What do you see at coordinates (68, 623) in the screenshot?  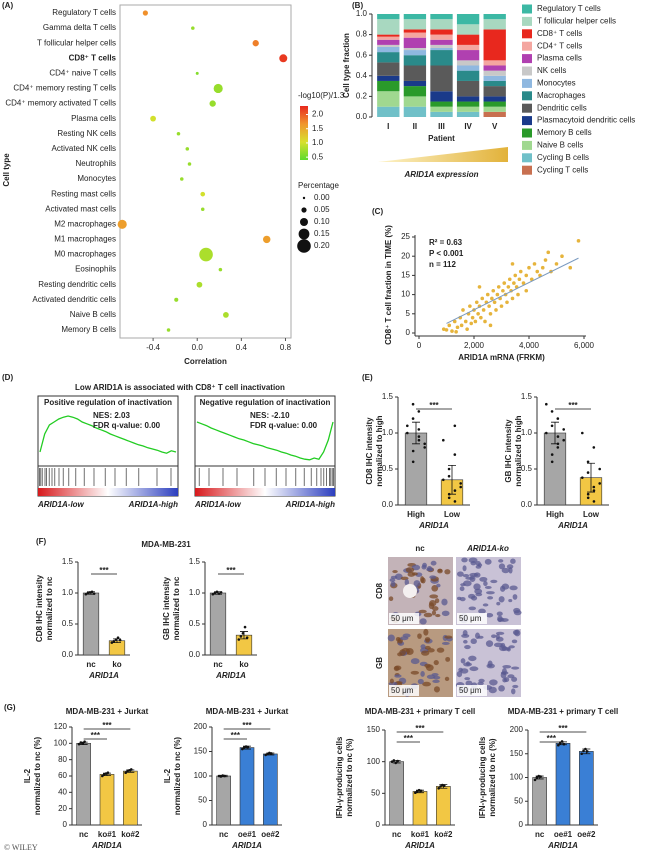 I see `y-tick-label: 0.5` at bounding box center [68, 623].